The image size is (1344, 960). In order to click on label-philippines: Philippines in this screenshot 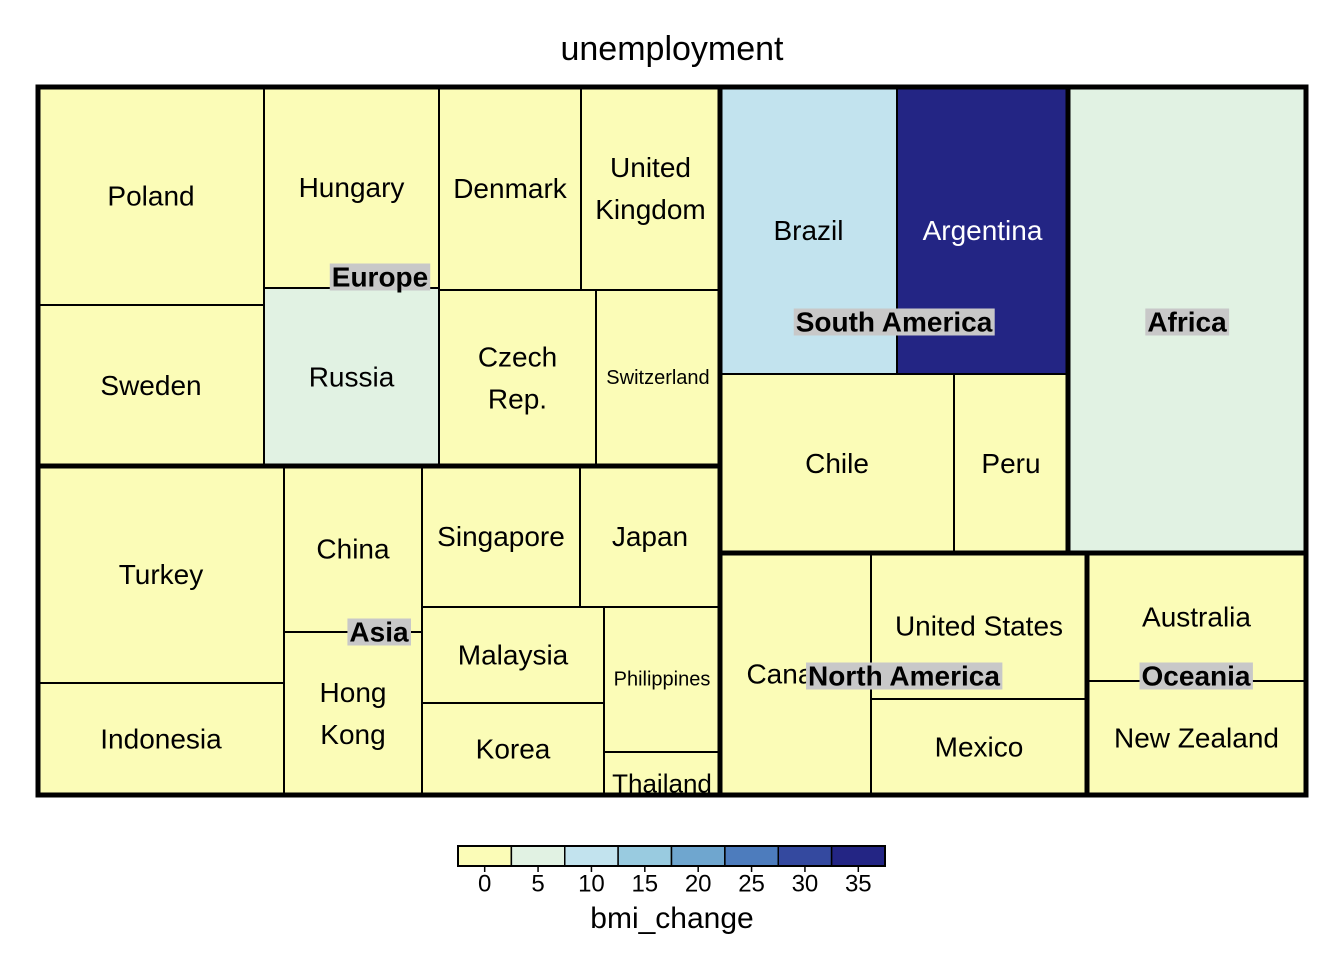, I will do `click(662, 680)`.